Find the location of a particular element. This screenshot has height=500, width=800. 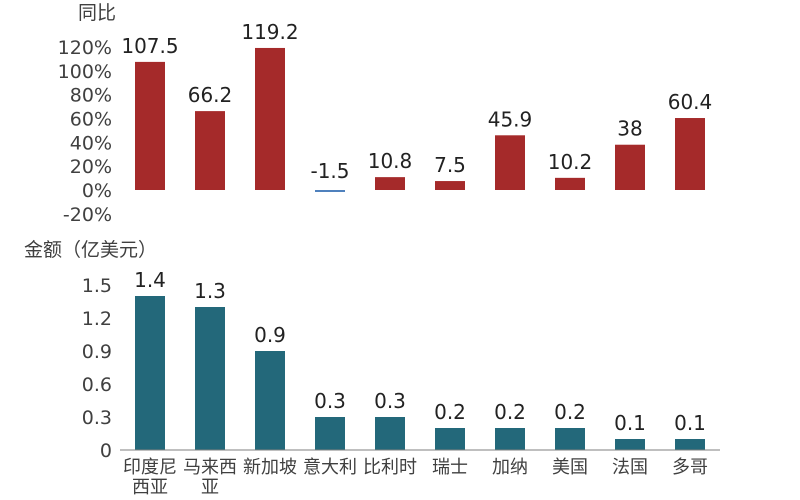

yoy-data-label: 10.8 is located at coordinates (390, 161).